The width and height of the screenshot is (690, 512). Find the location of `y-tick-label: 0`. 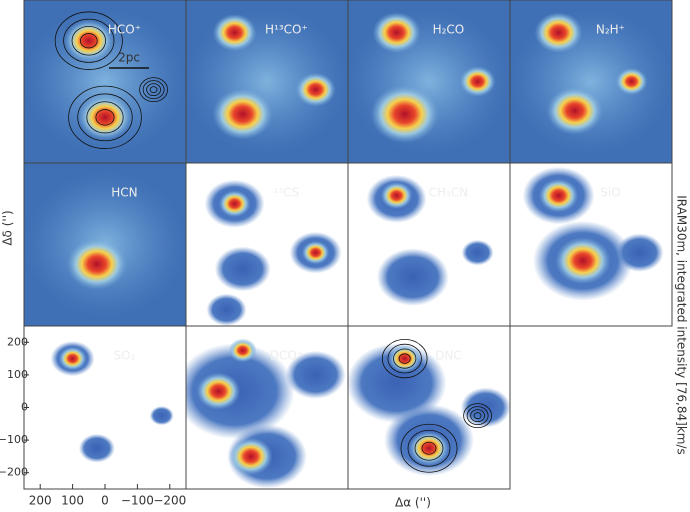

y-tick-label: 0 is located at coordinates (24, 407).